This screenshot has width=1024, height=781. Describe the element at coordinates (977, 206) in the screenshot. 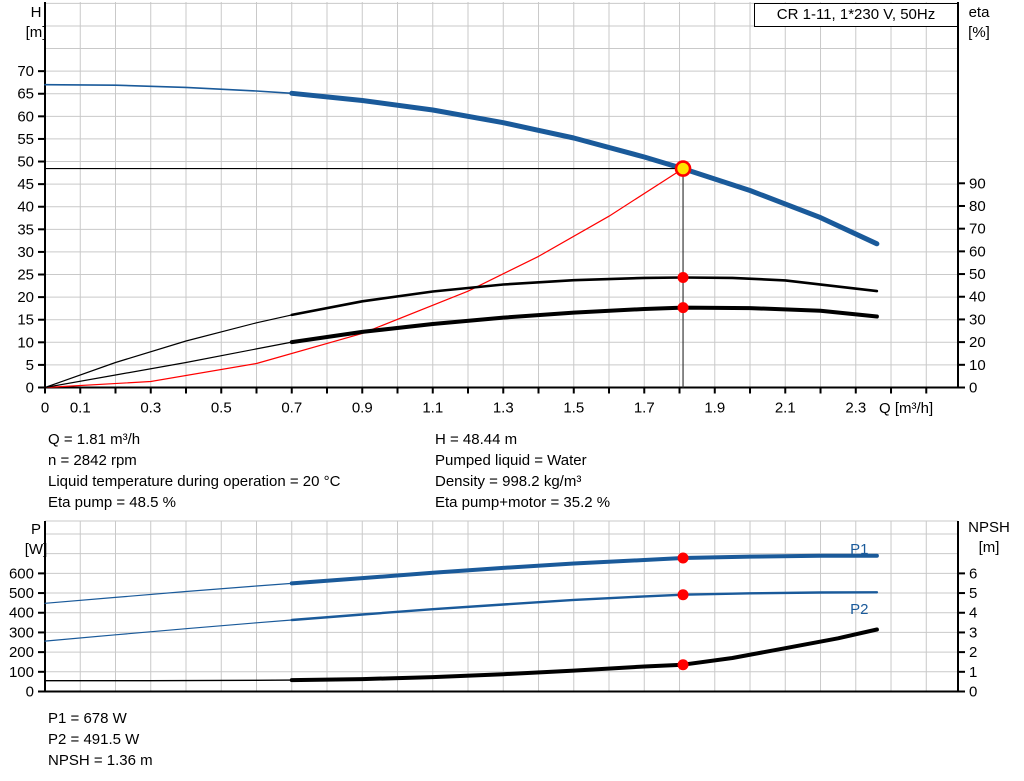

I see `right-tick-label: 80` at that location.